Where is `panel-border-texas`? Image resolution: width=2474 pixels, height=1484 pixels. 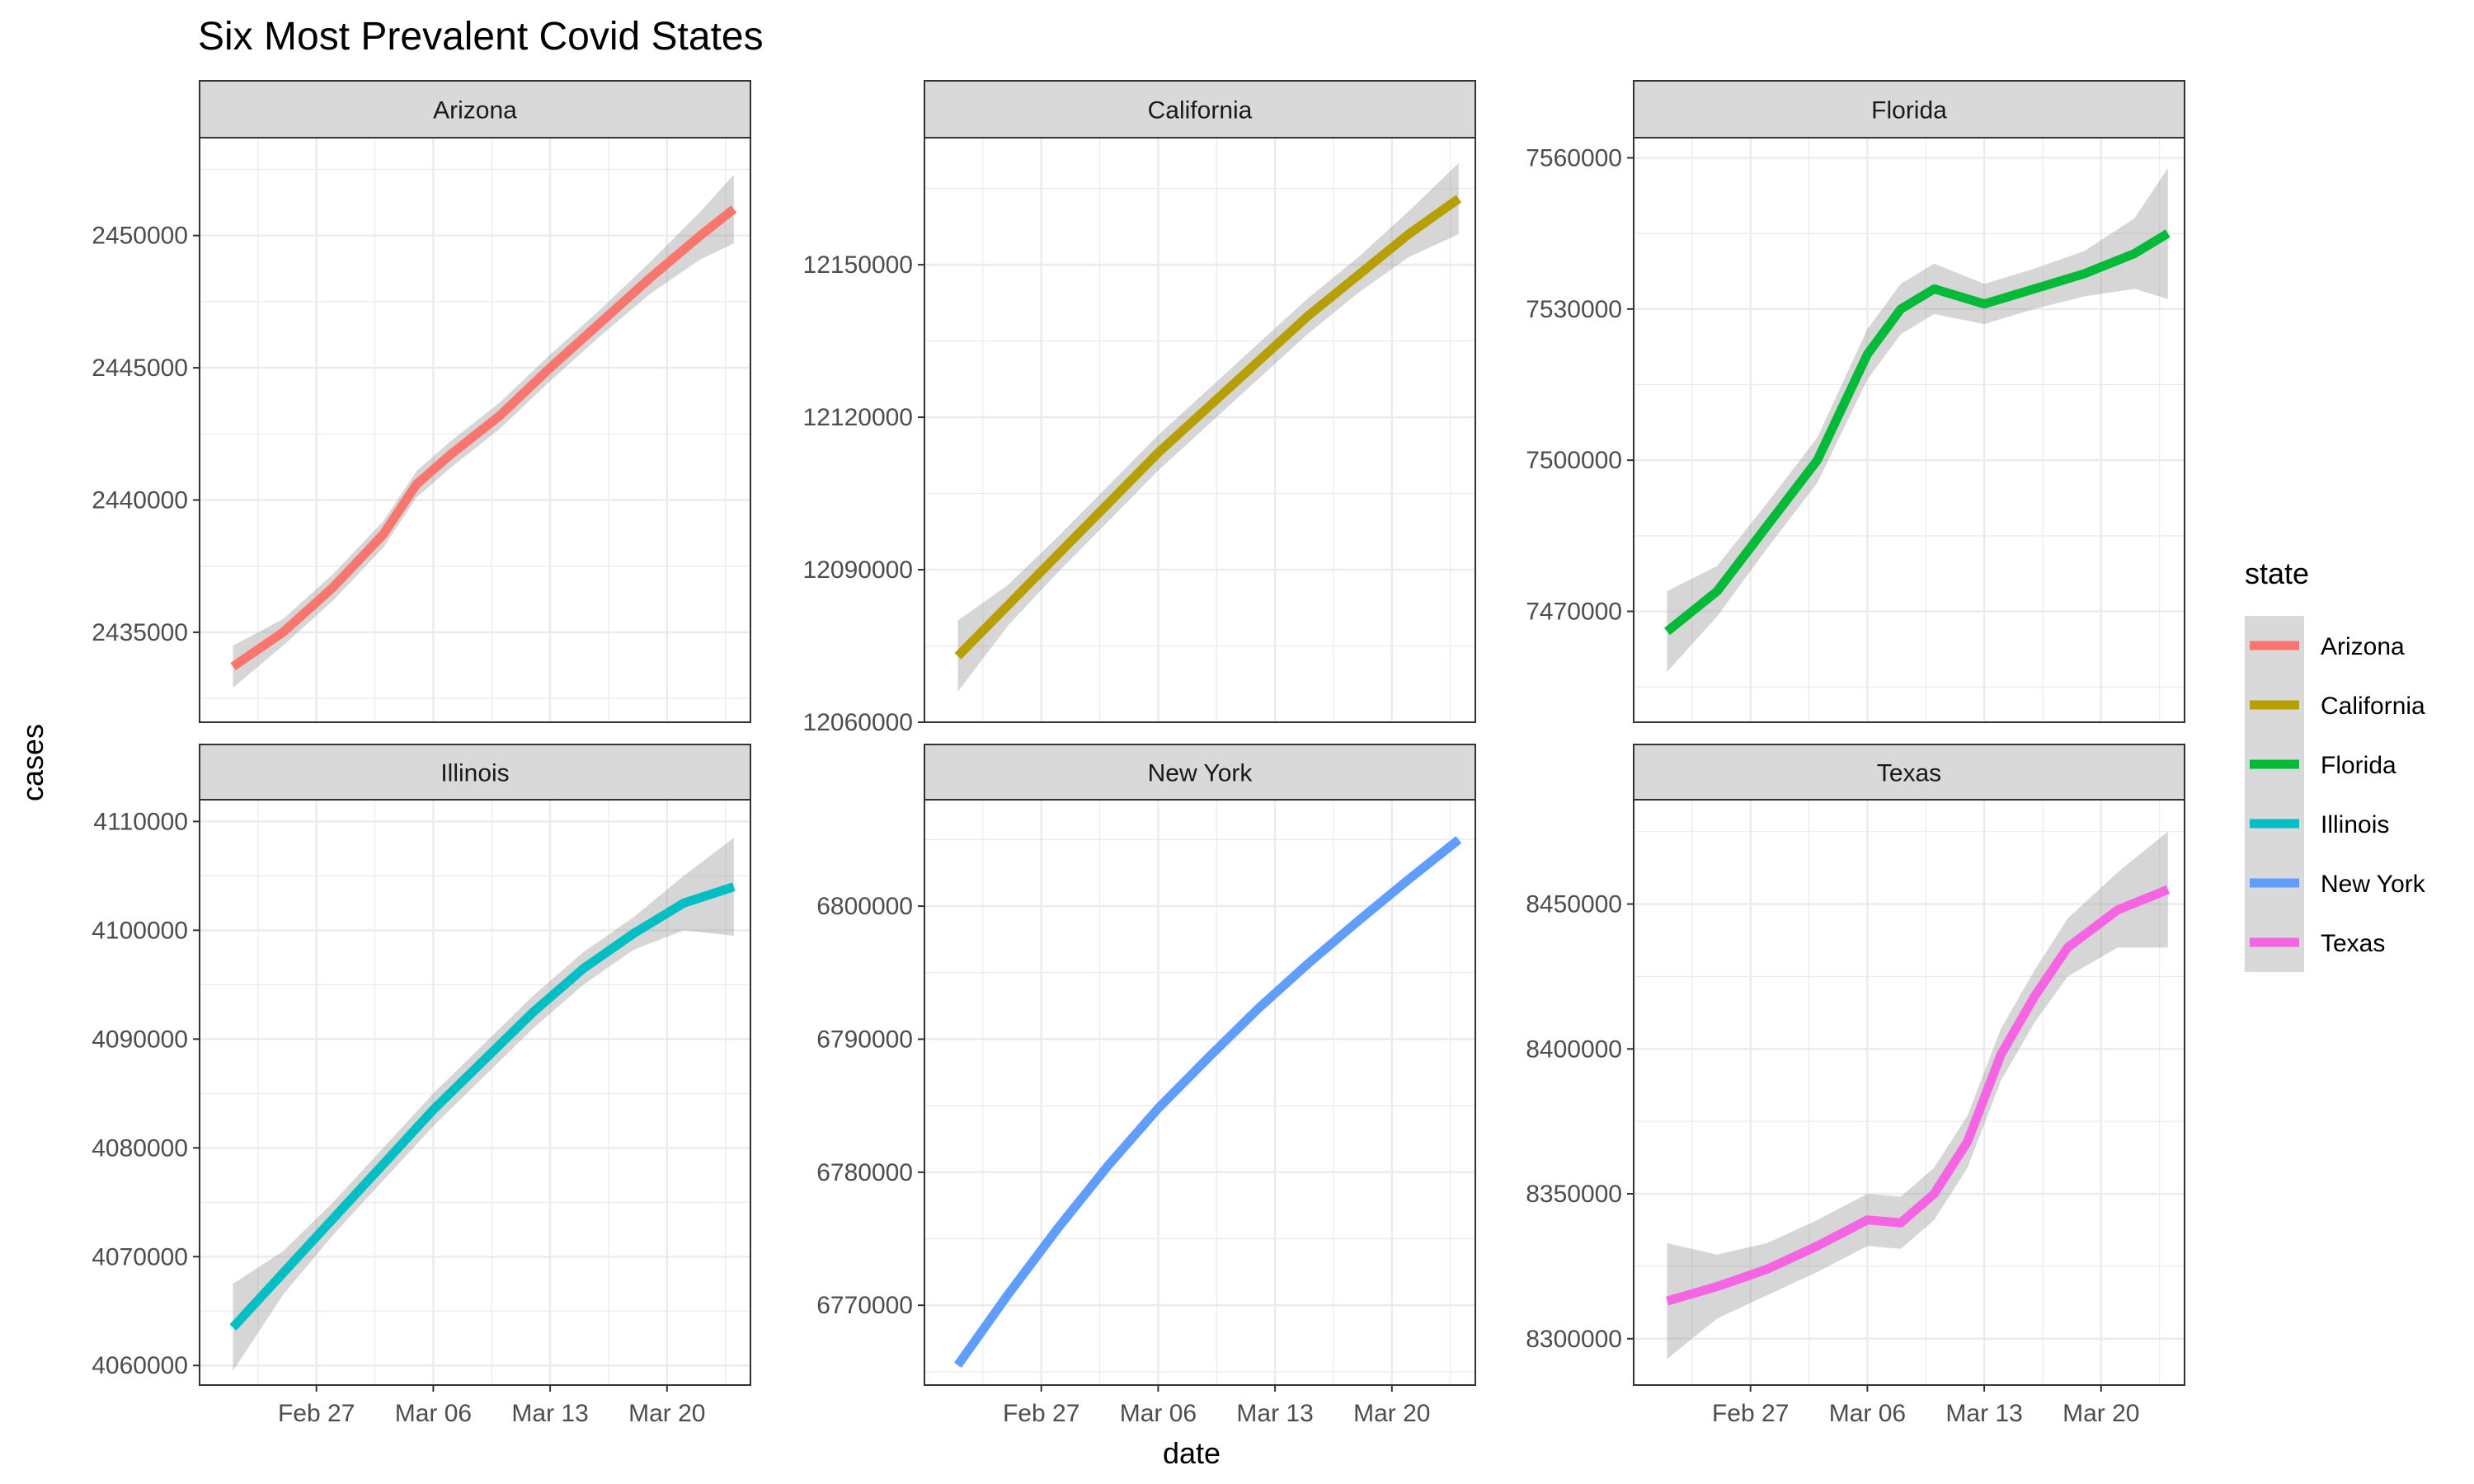
panel-border-texas is located at coordinates (1909, 1092).